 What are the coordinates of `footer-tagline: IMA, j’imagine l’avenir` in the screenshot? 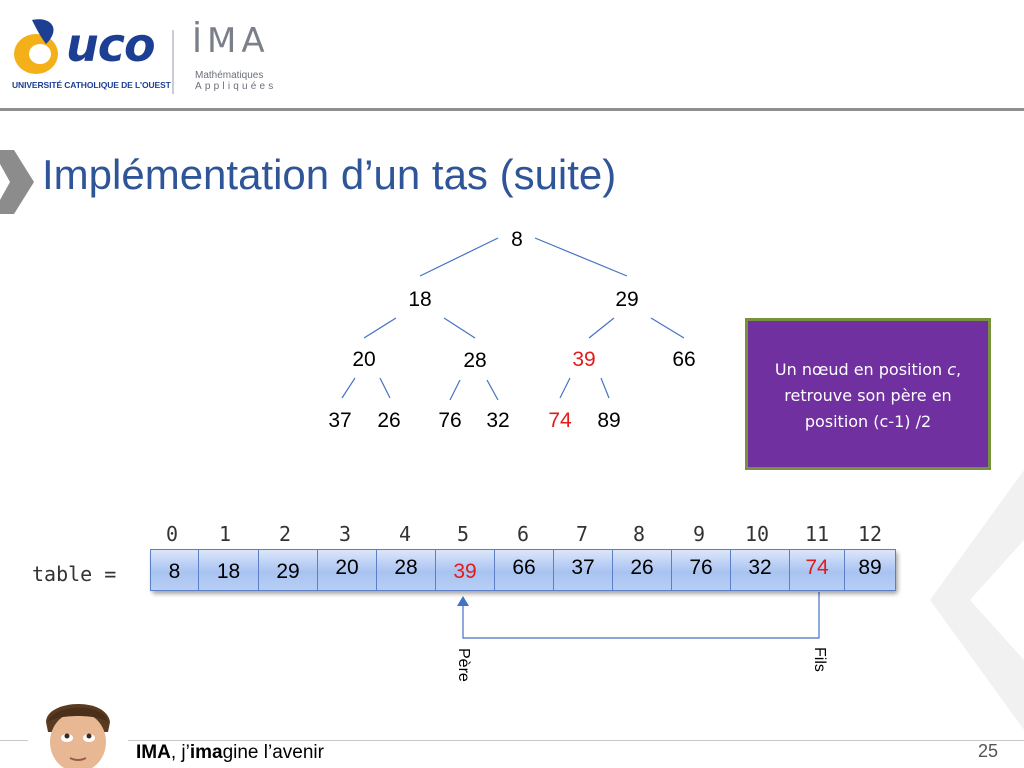 It's located at (230, 752).